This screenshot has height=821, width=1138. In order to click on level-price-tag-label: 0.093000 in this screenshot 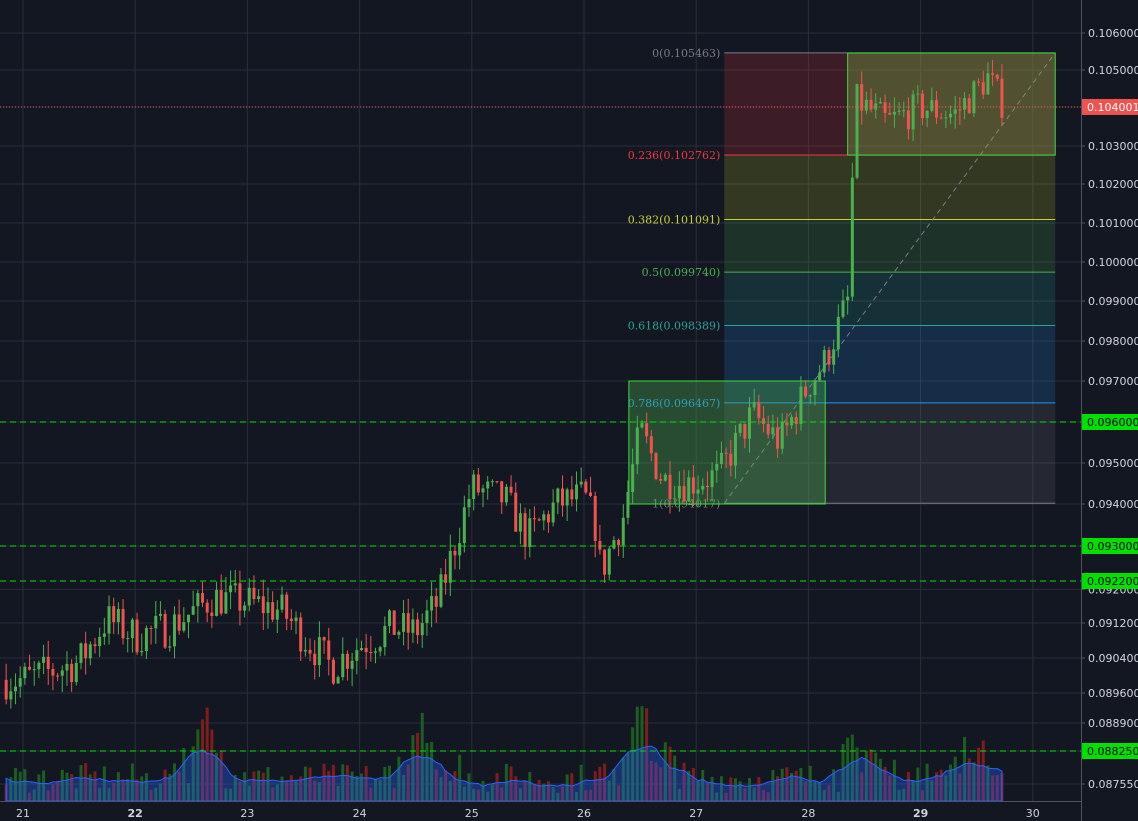, I will do `click(1112, 546)`.